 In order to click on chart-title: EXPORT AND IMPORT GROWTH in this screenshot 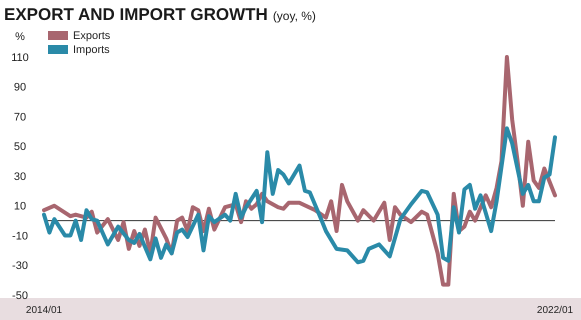, I will do `click(136, 14)`.